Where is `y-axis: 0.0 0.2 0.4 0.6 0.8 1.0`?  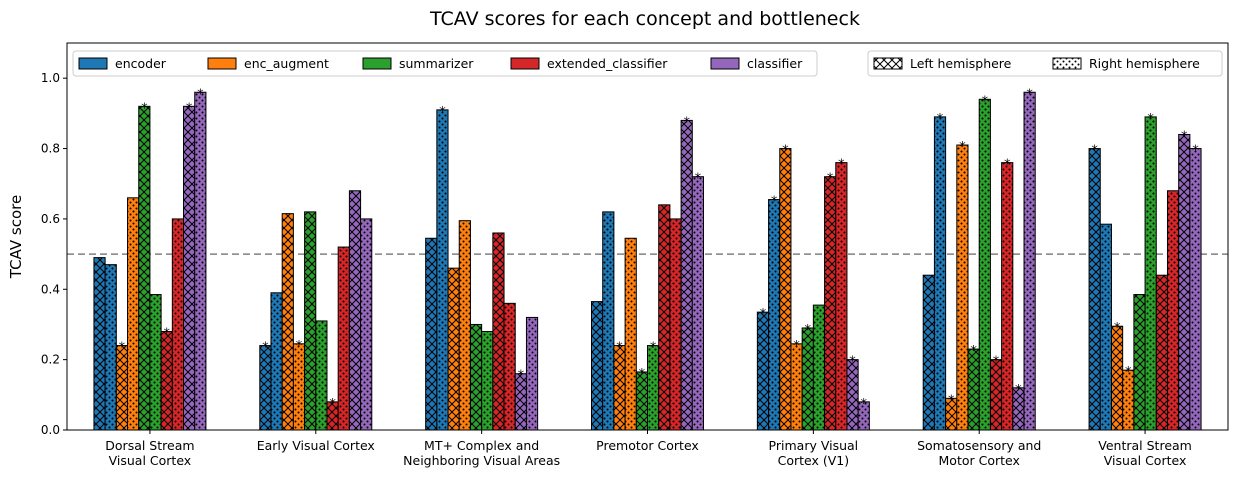 y-axis: 0.0 0.2 0.4 0.6 0.8 1.0 is located at coordinates (54, 254).